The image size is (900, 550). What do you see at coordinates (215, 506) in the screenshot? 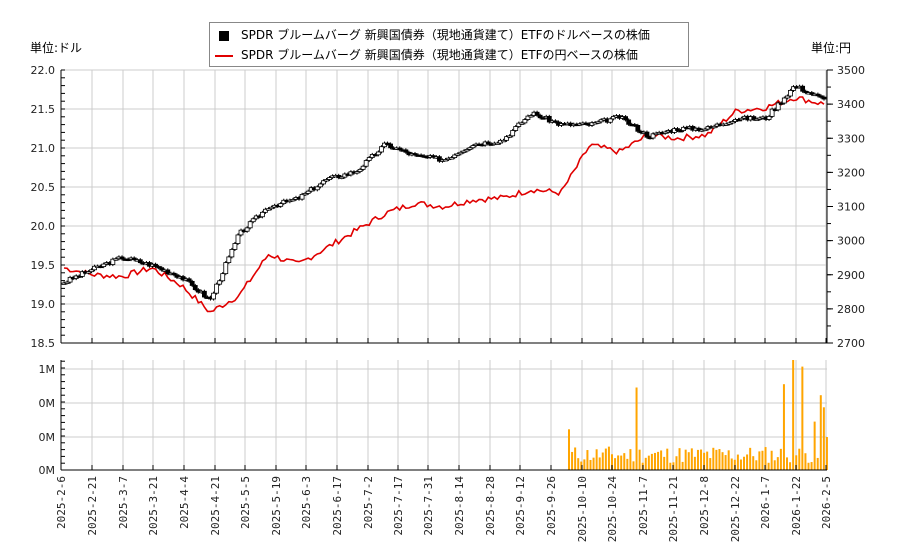
I see `svg-text: 2025-4-21` at bounding box center [215, 506].